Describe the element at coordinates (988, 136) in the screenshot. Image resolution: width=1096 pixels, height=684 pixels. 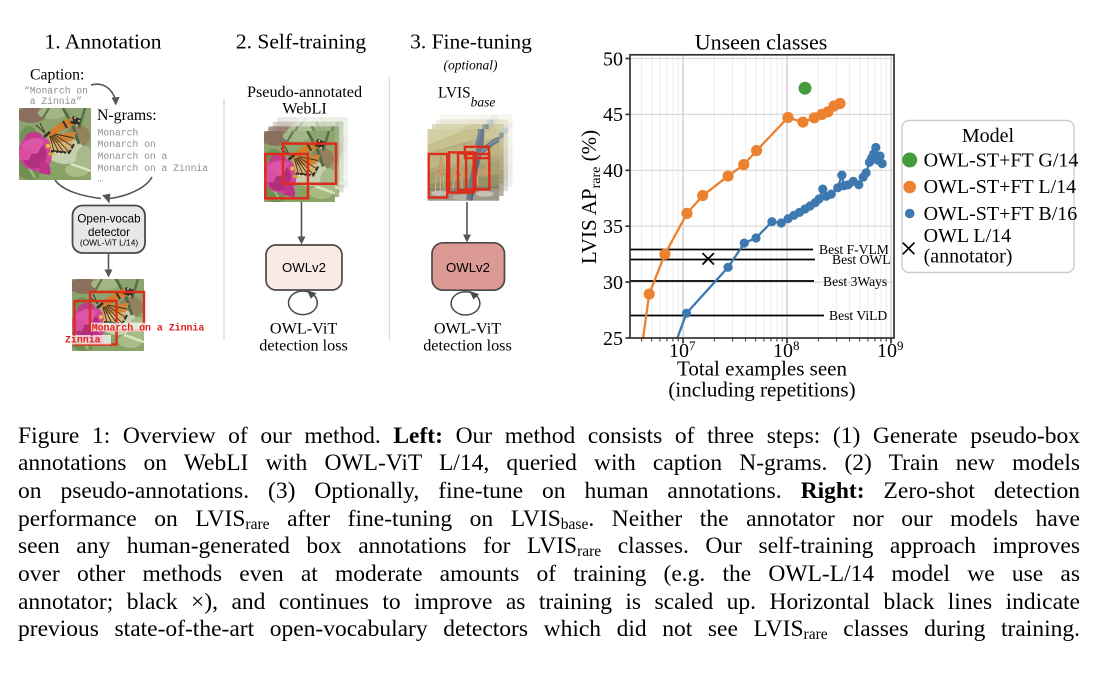
I see `svg-text: Model` at that location.